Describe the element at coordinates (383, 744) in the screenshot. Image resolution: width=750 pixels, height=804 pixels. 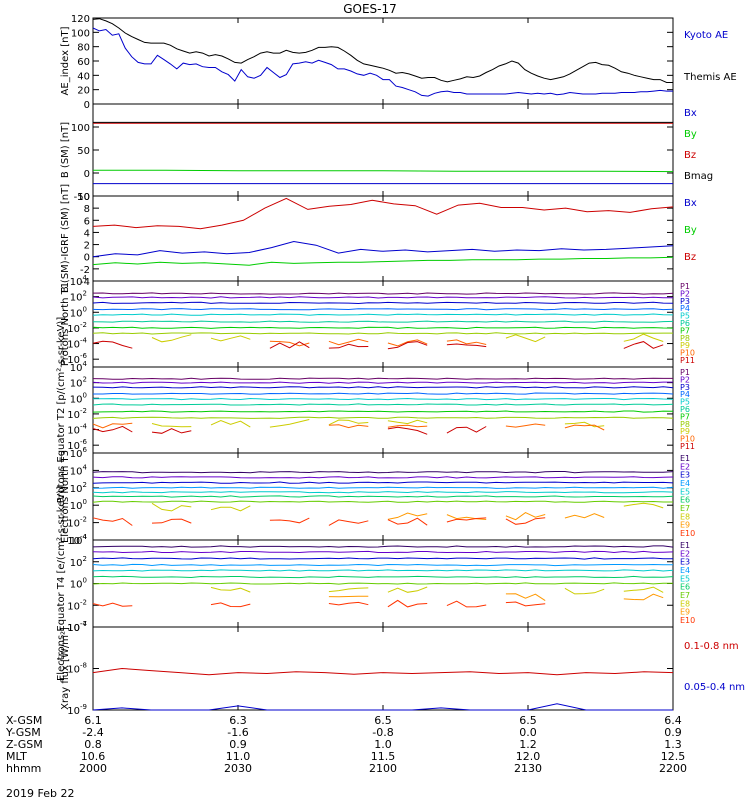
I see `orbit-value: 1.0` at that location.